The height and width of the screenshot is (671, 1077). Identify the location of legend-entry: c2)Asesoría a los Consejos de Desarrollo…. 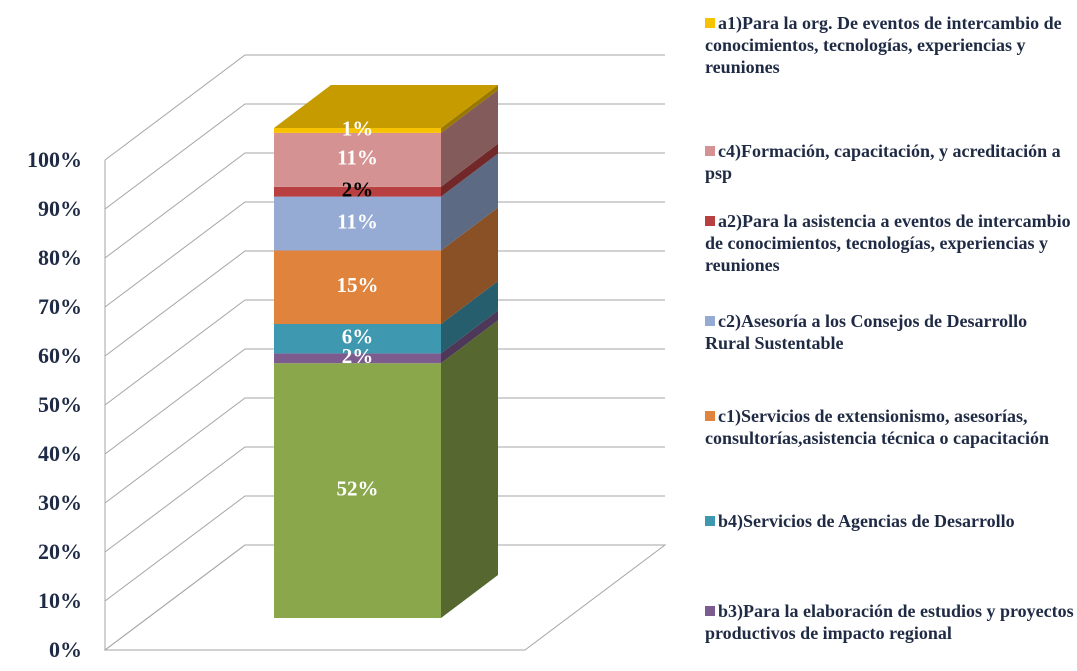
(890, 332).